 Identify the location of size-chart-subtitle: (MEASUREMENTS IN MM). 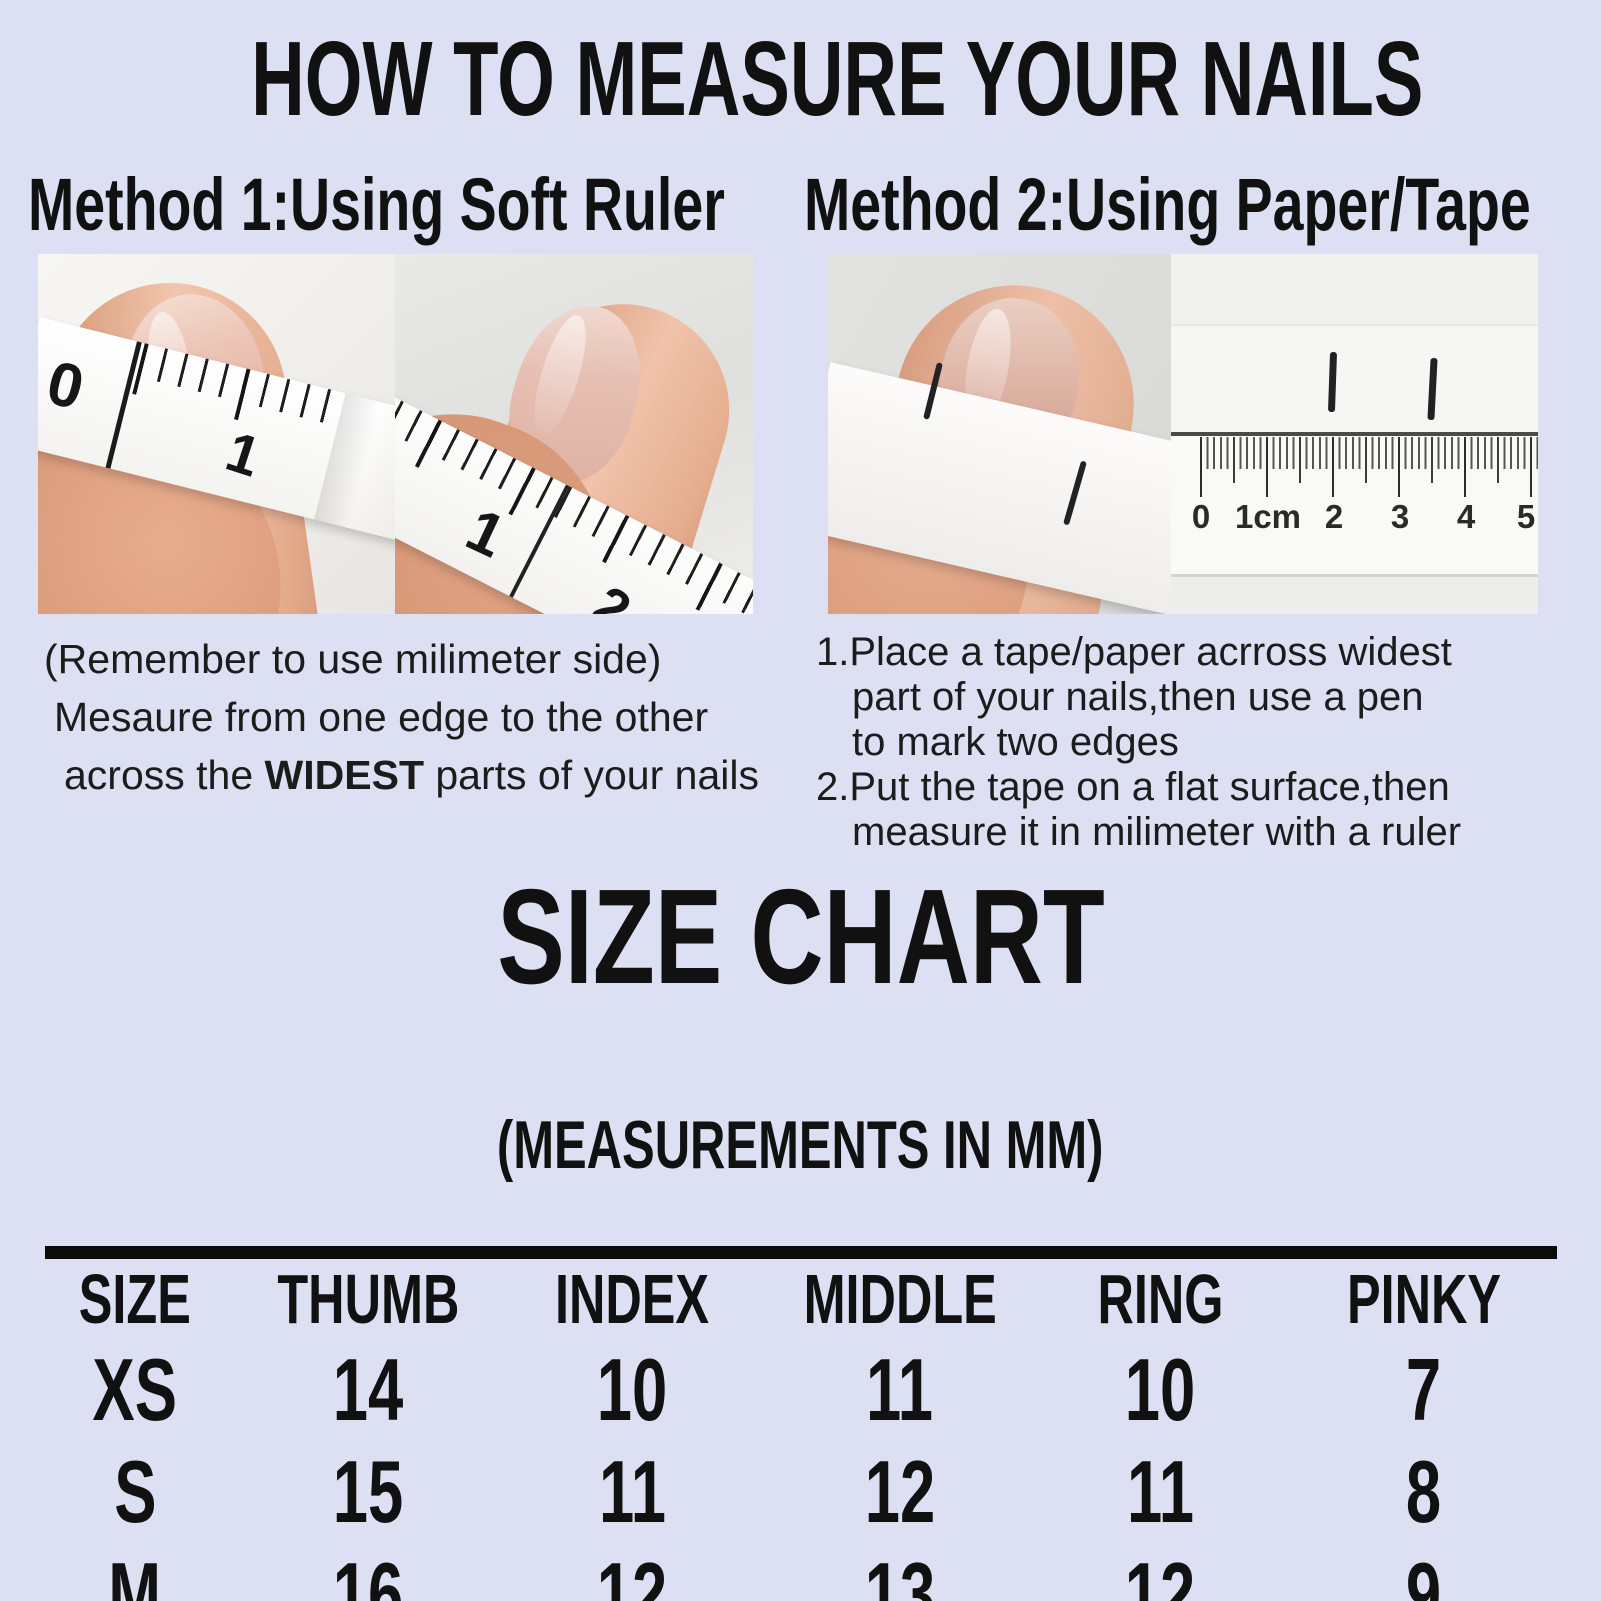
(800, 1145).